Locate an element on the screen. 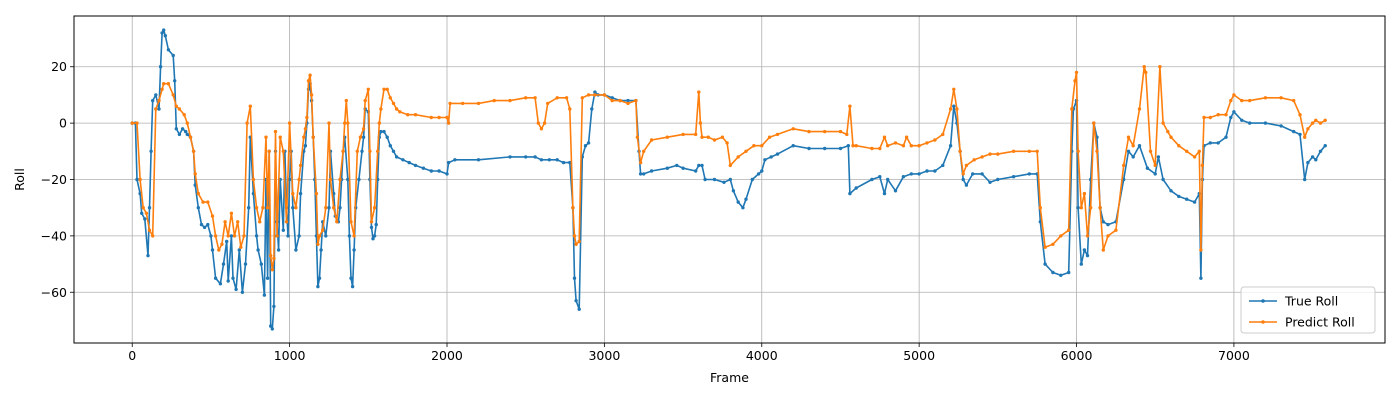 This screenshot has height=400, width=1400. legend-predict-roll-label: Predict Roll is located at coordinates (1320, 322).